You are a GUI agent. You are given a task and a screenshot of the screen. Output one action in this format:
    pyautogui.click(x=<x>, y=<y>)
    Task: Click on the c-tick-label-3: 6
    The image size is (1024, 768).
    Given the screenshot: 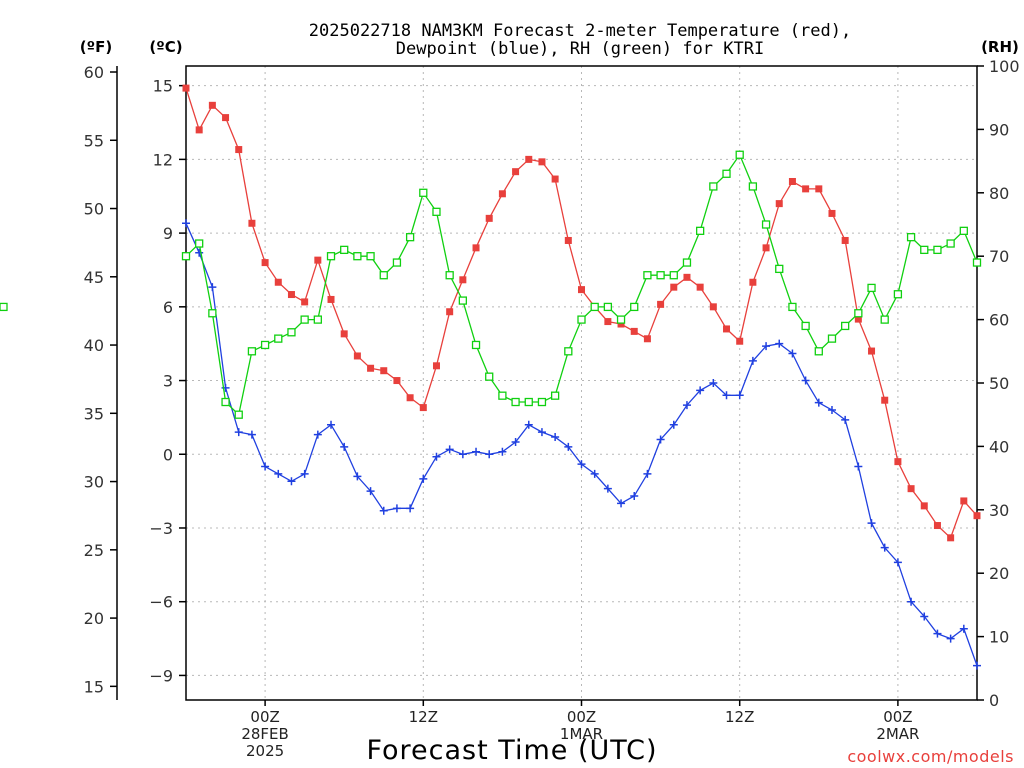 What is the action you would take?
    pyautogui.click(x=168, y=307)
    